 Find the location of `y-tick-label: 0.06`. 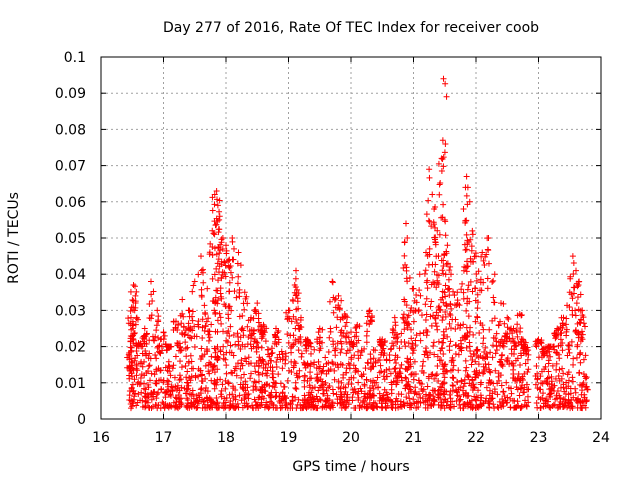

y-tick-label: 0.06 is located at coordinates (70, 203).